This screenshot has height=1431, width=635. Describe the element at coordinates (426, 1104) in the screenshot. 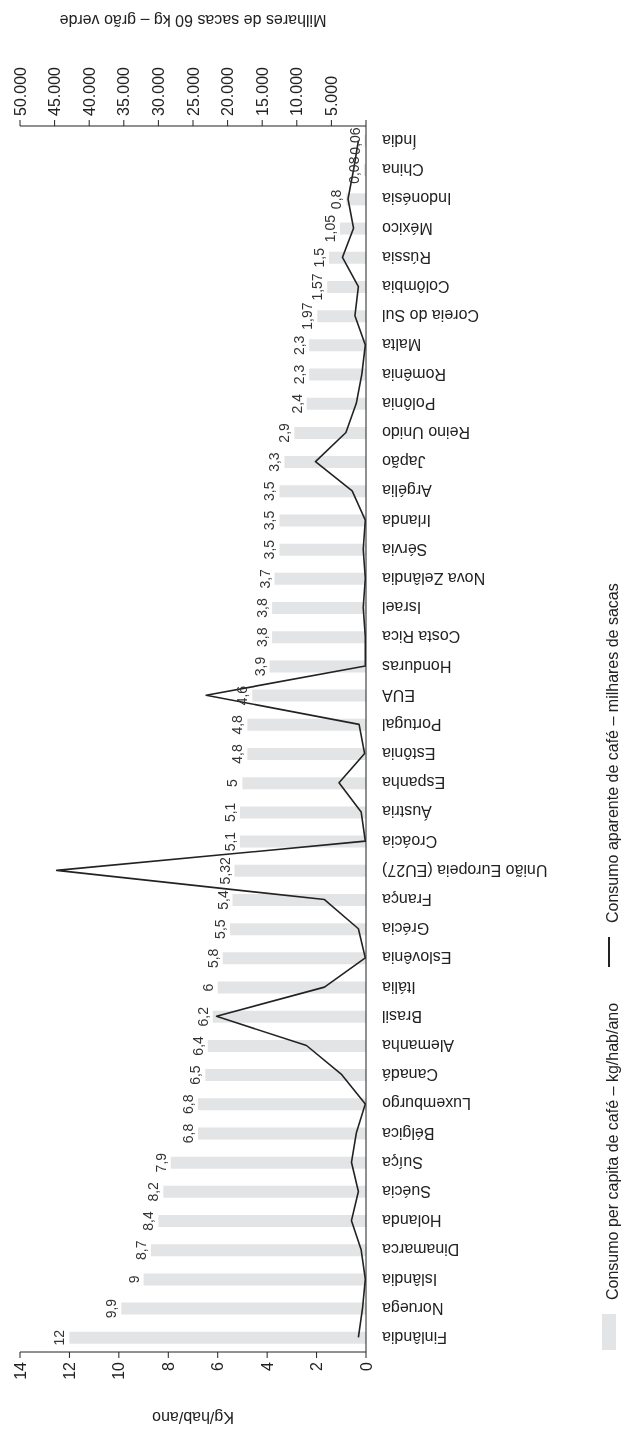

I see `y-tick-label: Luxemburgo` at that location.